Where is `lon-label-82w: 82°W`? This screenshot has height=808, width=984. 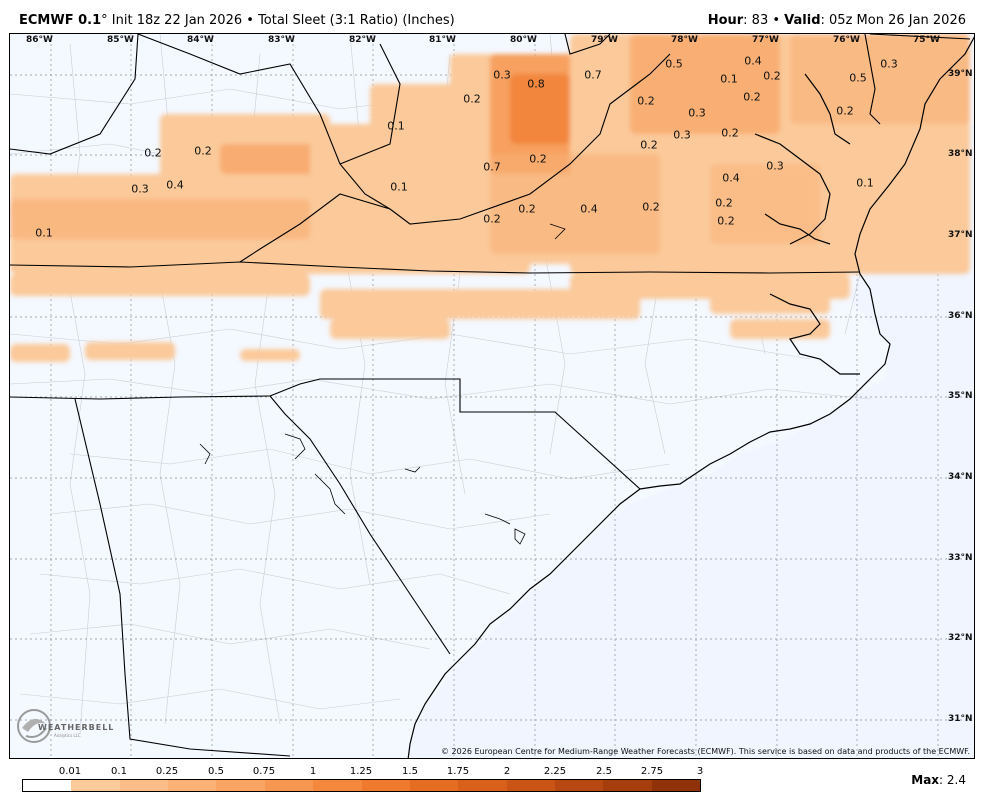
lon-label-82w: 82°W is located at coordinates (362, 40).